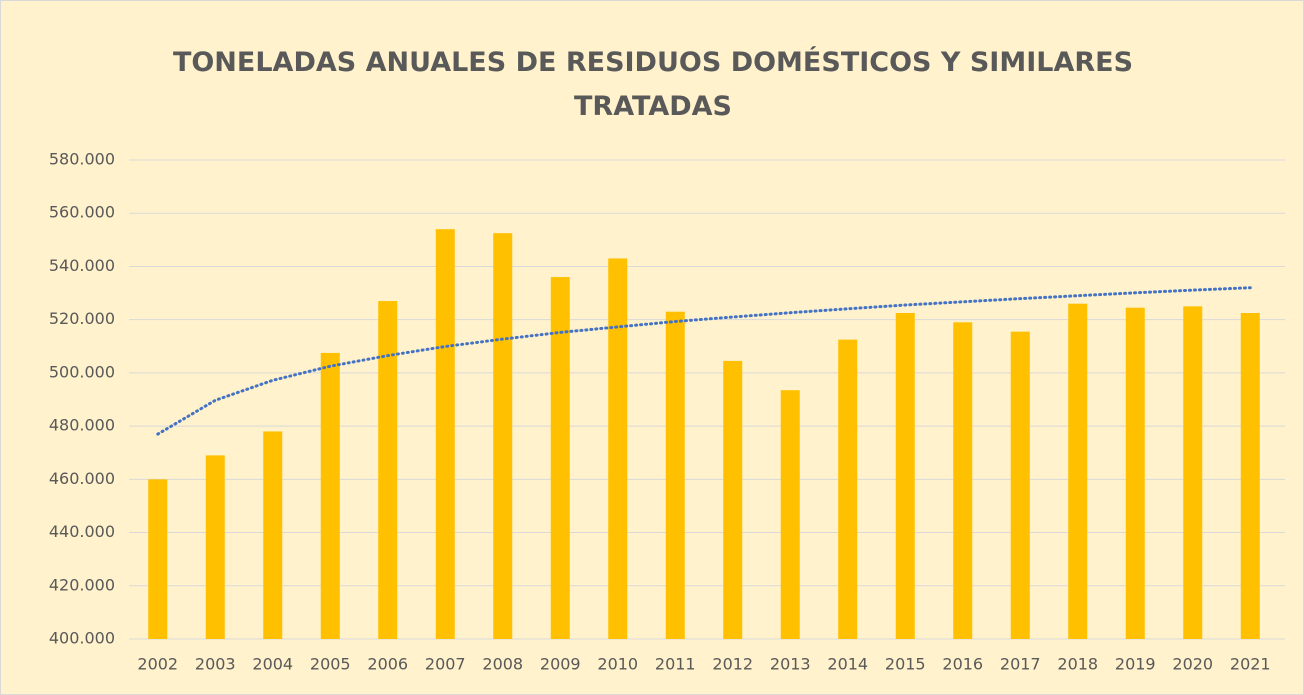 This screenshot has height=695, width=1304. Describe the element at coordinates (847, 664) in the screenshot. I see `x-tick-label: 2014` at that location.